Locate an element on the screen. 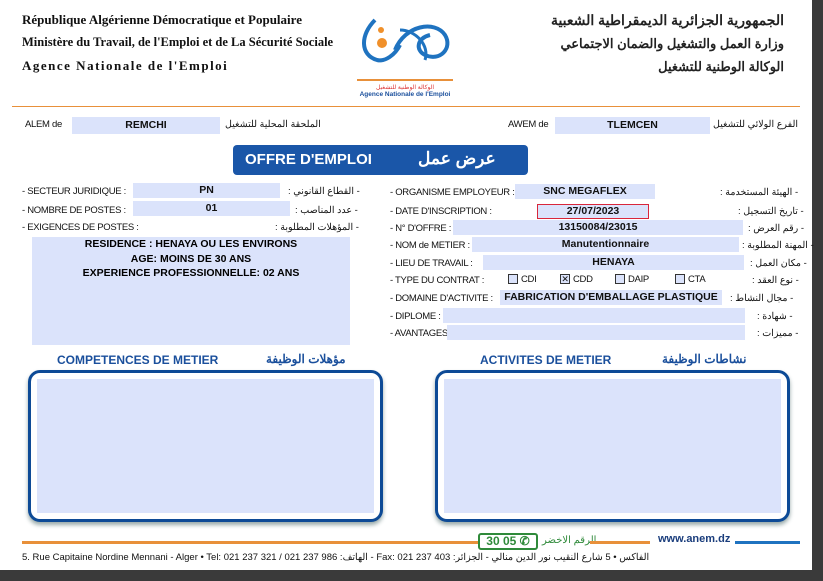 This screenshot has height=581, width=823. diplome-ar-label: - شهادة : is located at coordinates (775, 316).